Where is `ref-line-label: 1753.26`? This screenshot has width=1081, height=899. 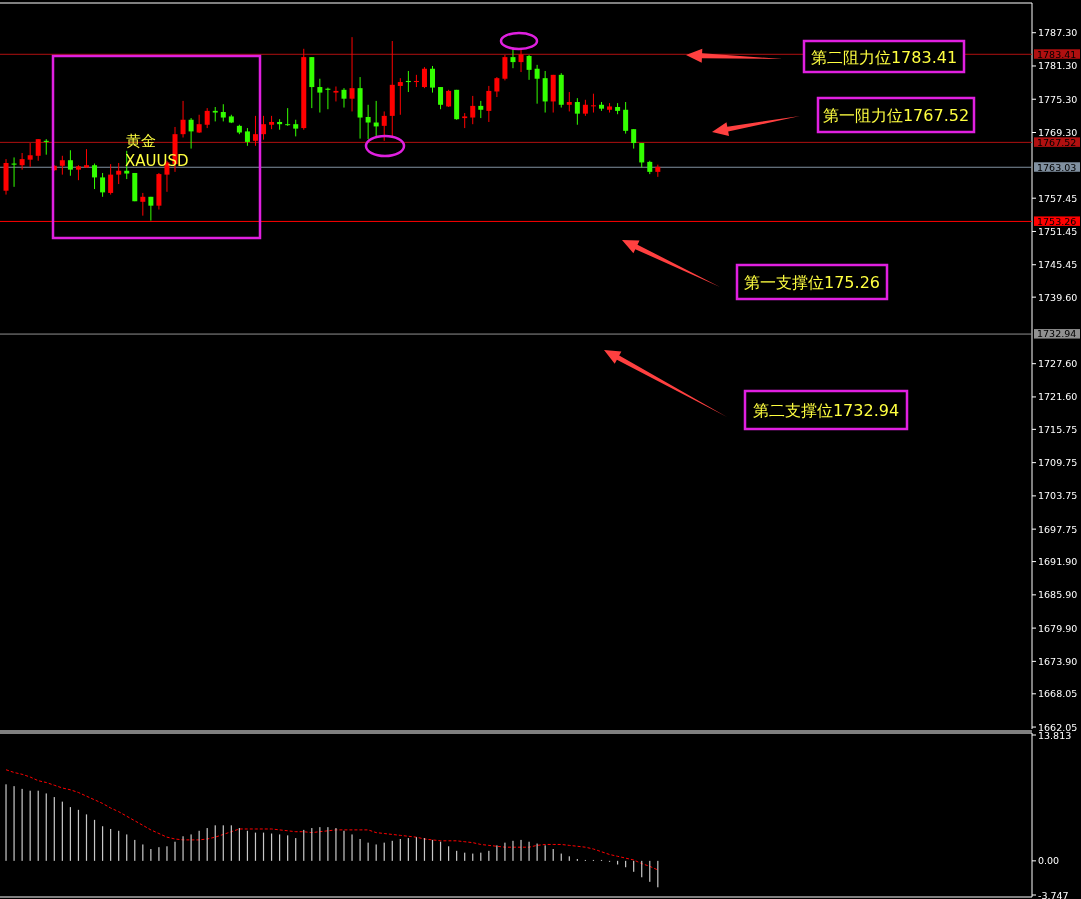 ref-line-label: 1753.26 is located at coordinates (1057, 221).